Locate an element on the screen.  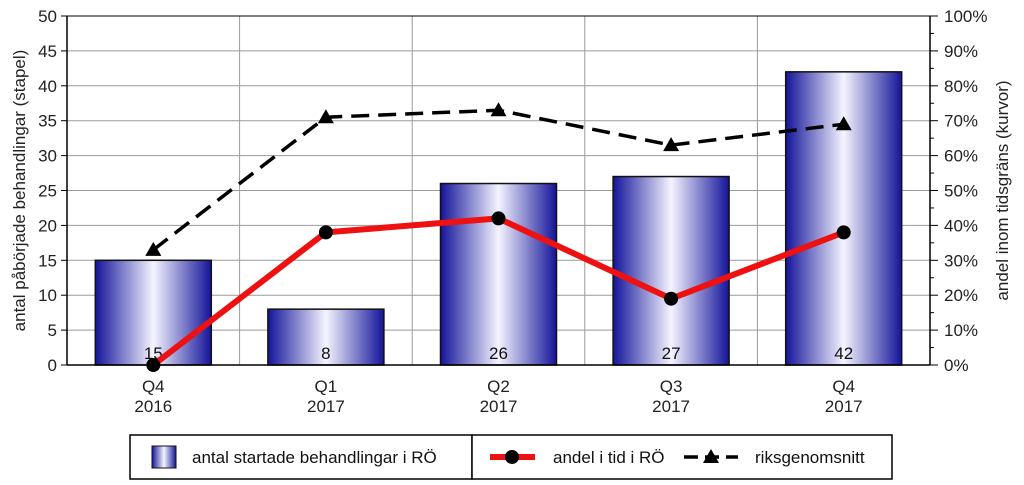
x-tick-label-line: Q3 is located at coordinates (671, 386).